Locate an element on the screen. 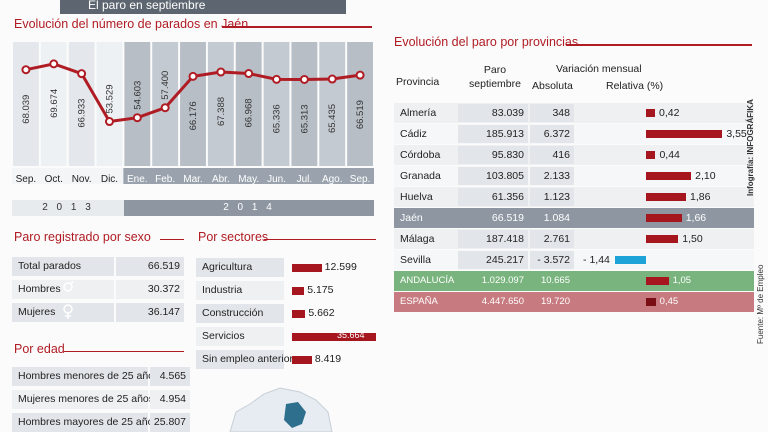 The width and height of the screenshot is (768, 432). province-name: Almería is located at coordinates (418, 113).